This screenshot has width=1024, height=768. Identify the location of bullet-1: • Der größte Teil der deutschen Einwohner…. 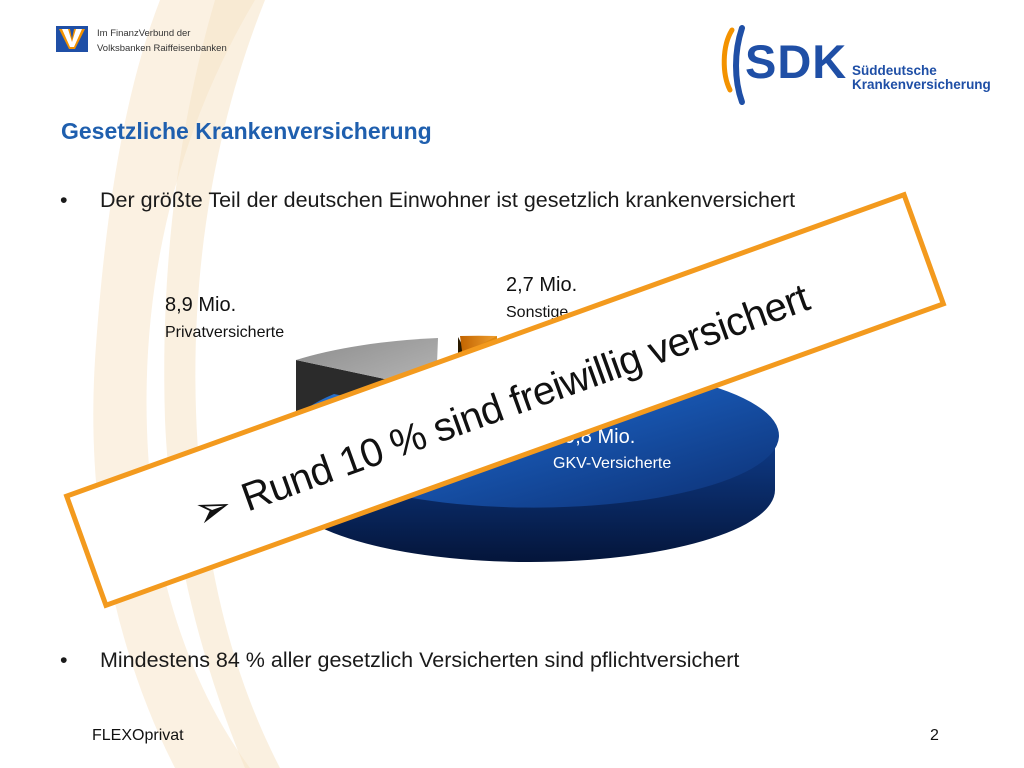
(427, 200).